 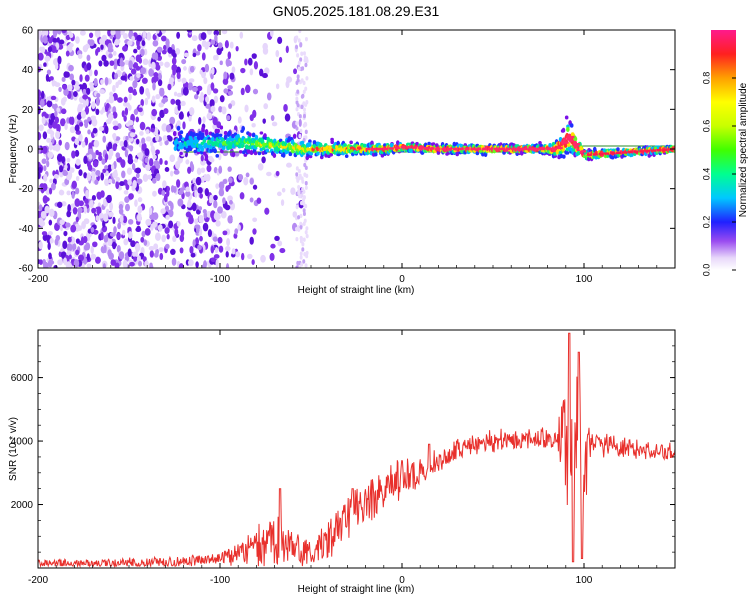 What do you see at coordinates (220, 279) in the screenshot?
I see `spectrogram-xtick-label: -100` at bounding box center [220, 279].